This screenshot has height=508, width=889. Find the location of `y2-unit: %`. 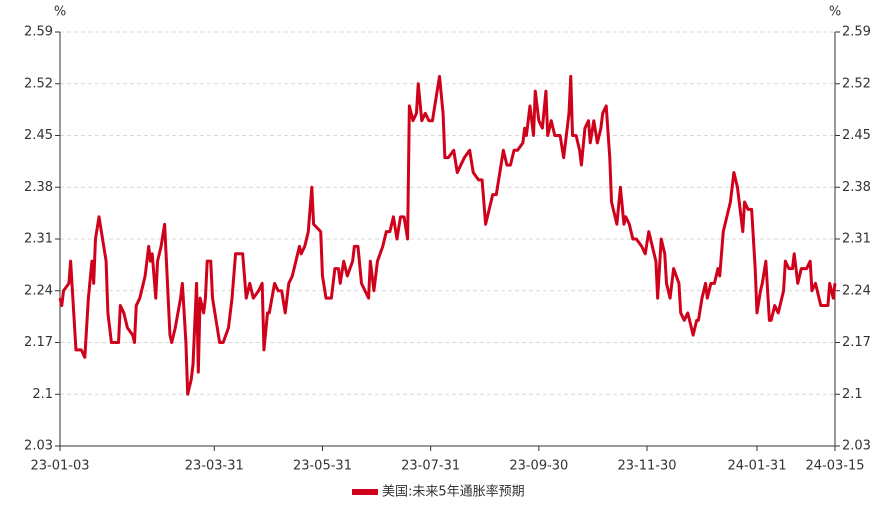

y2-unit: % is located at coordinates (835, 12).